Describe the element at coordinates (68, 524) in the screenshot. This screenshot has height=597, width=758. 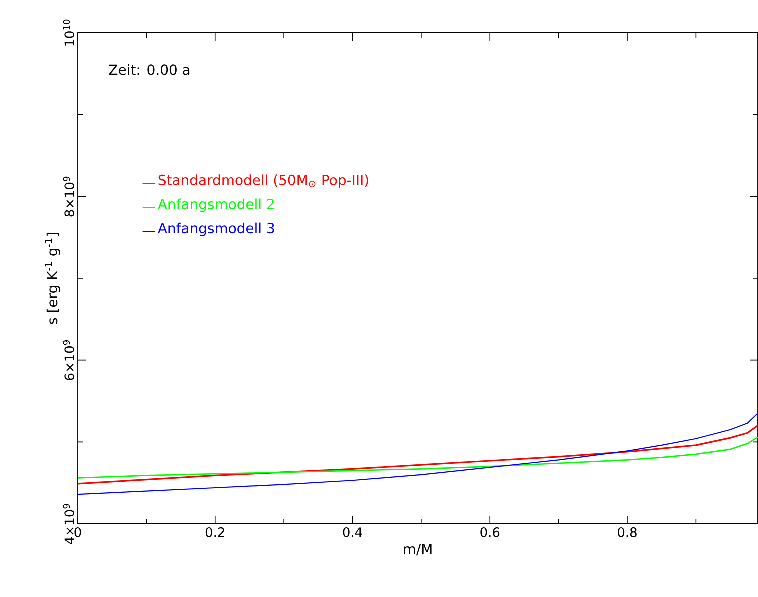
I see `y-tick-label: 4×10$^{9}$` at that location.